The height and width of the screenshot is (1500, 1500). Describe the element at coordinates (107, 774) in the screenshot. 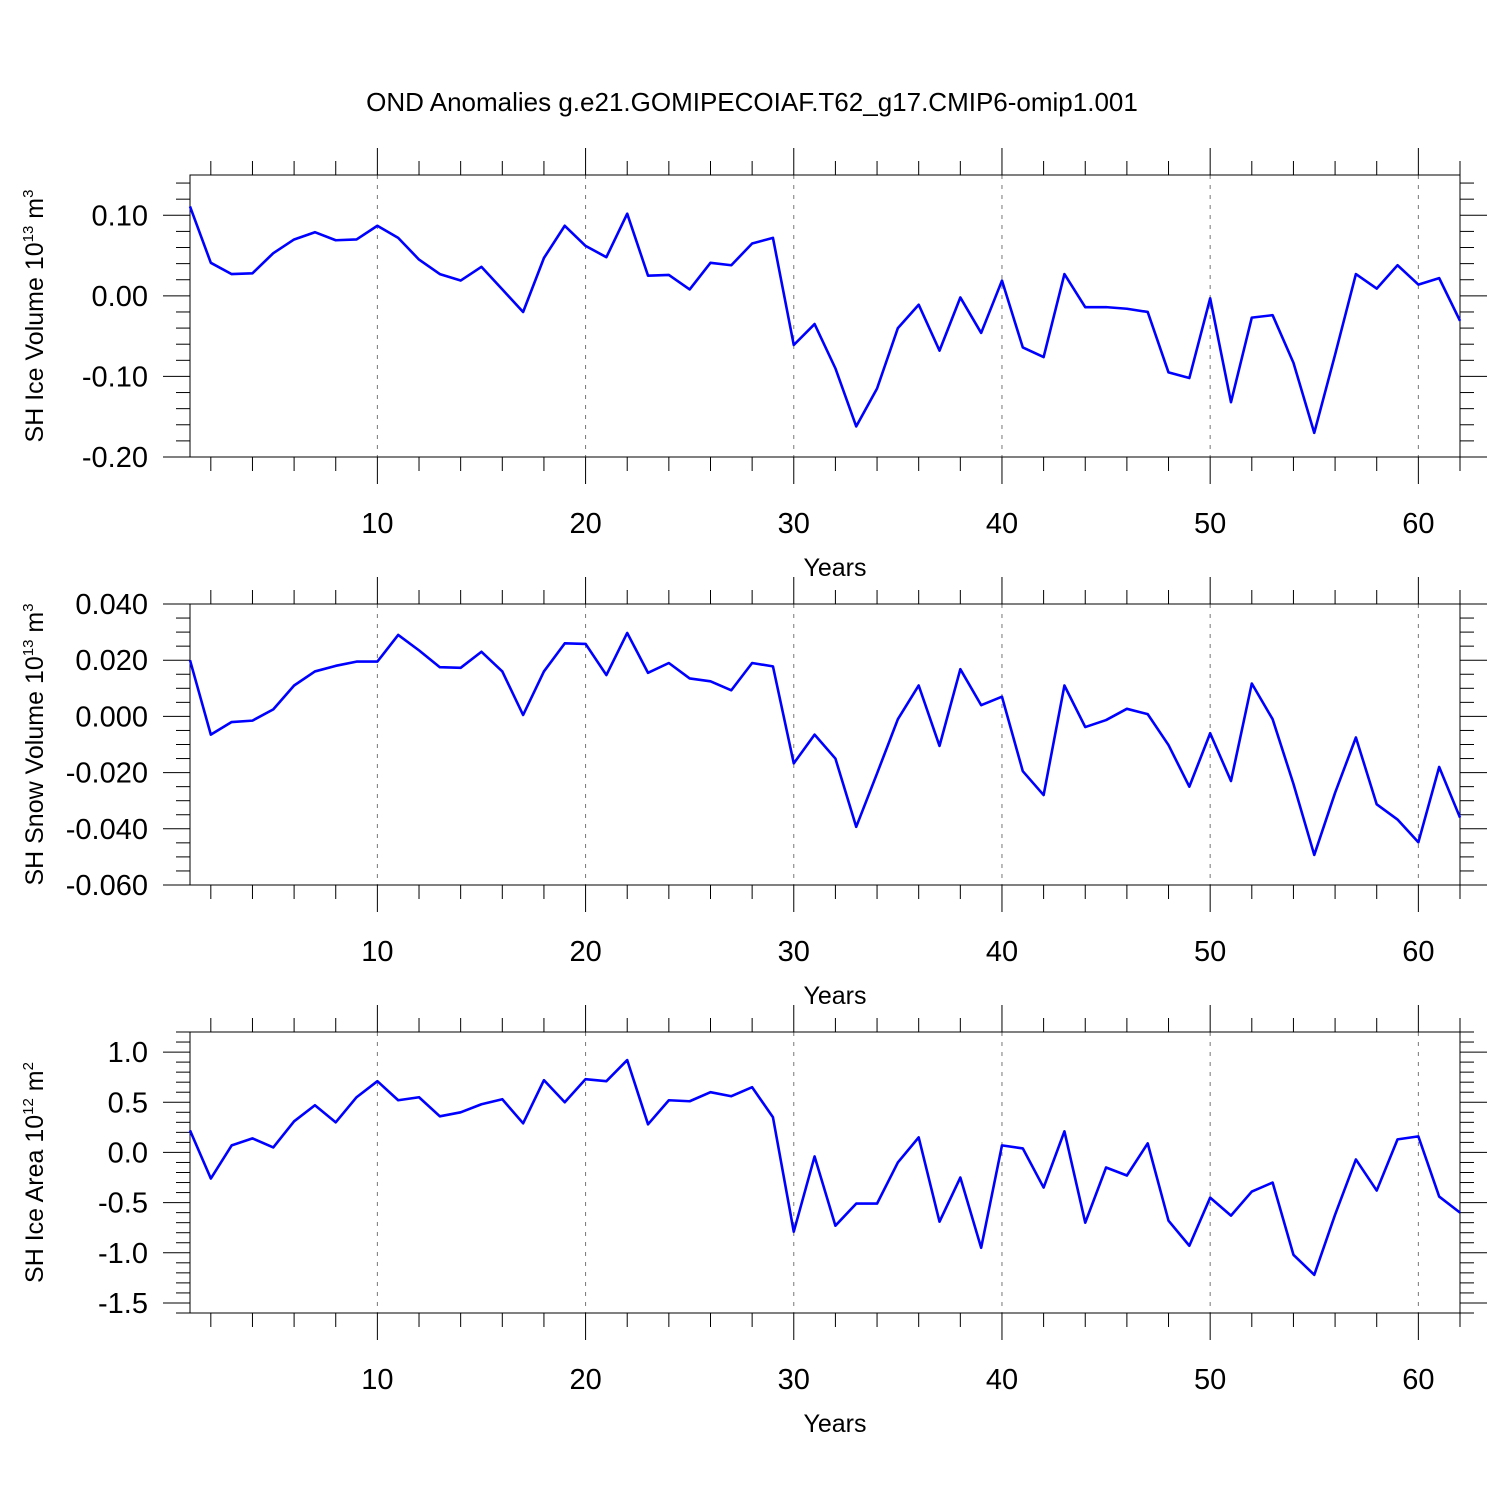

I see `y-tick-label: -0.020` at that location.